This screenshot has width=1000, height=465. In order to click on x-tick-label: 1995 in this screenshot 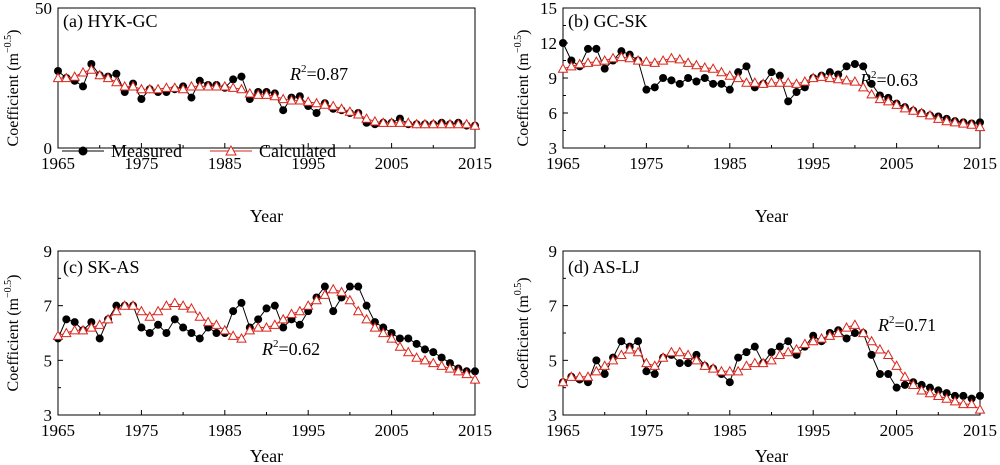, I will do `click(813, 163)`.